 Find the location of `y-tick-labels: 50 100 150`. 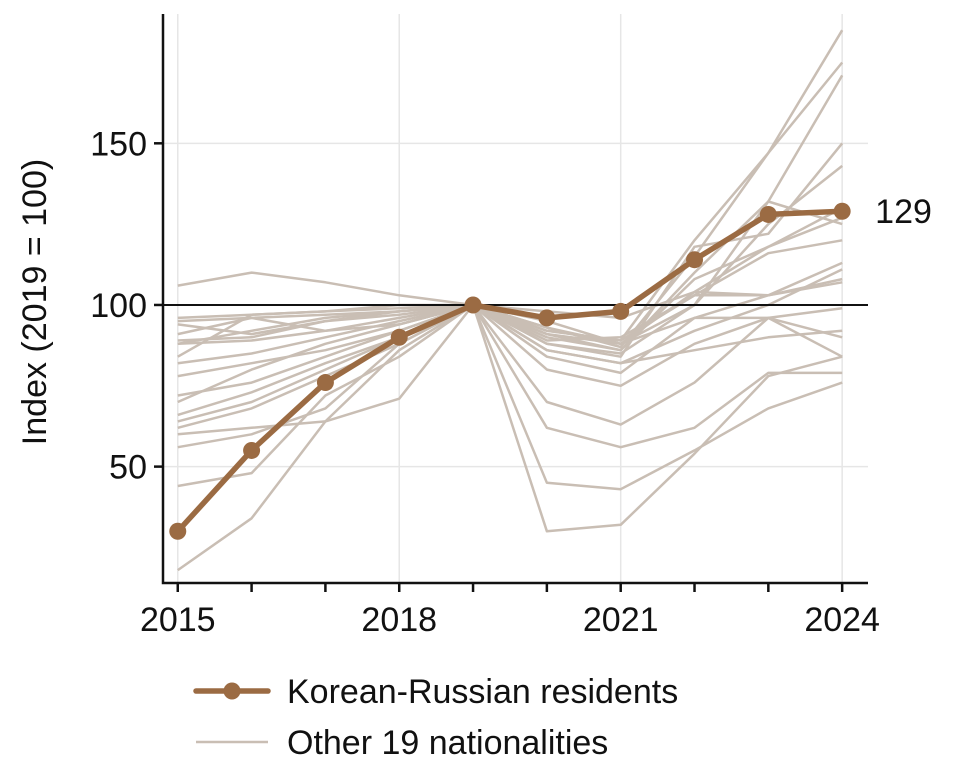

y-tick-labels: 50 100 150 is located at coordinates (118, 305).